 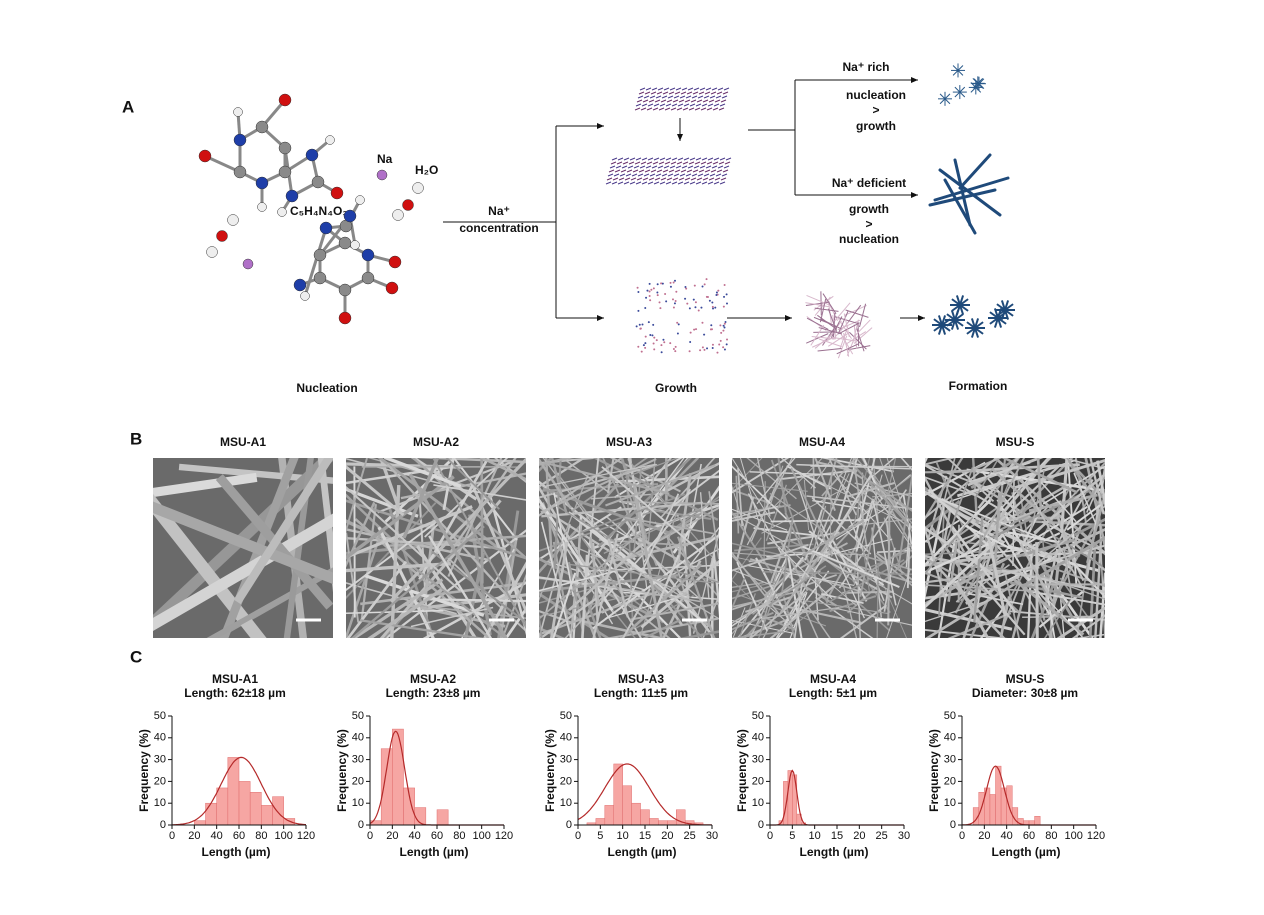 I want to click on sample-label: MSU-A1, so click(x=243, y=442).